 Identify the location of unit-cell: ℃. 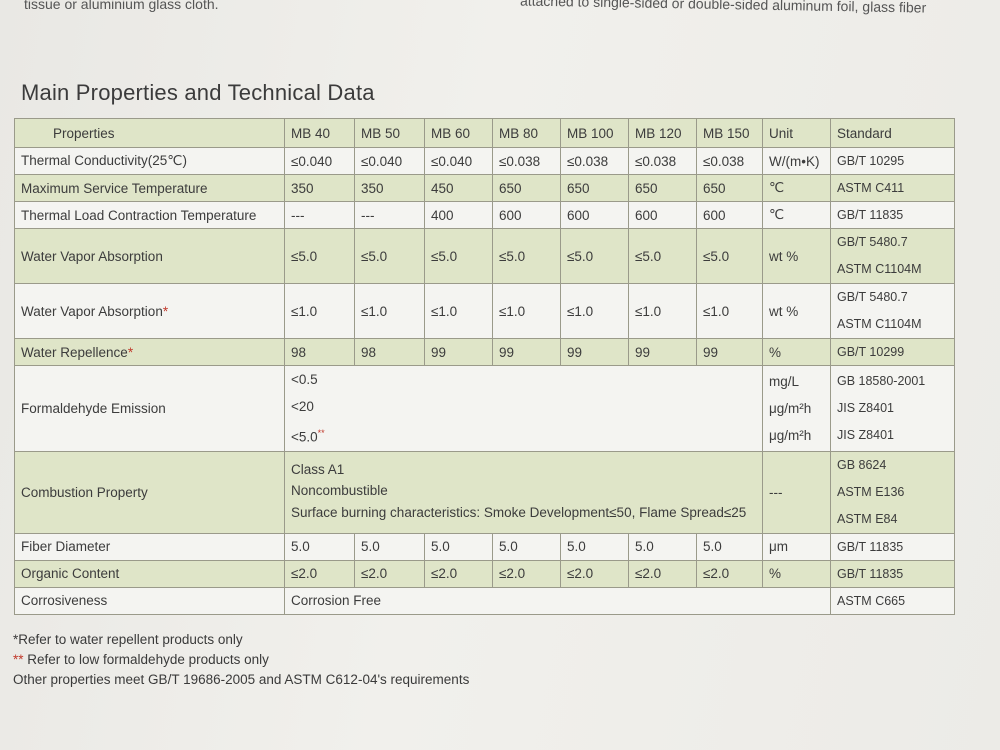
(796, 215).